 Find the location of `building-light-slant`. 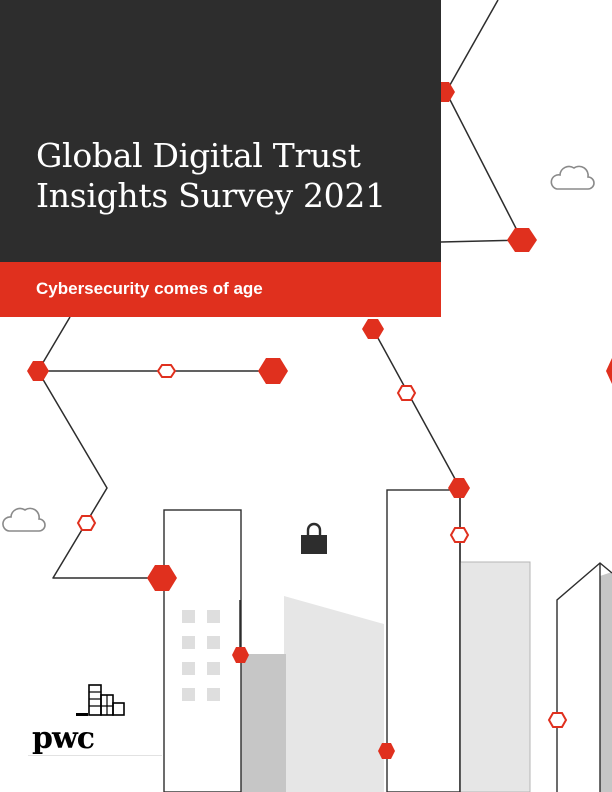

building-light-slant is located at coordinates (334, 694).